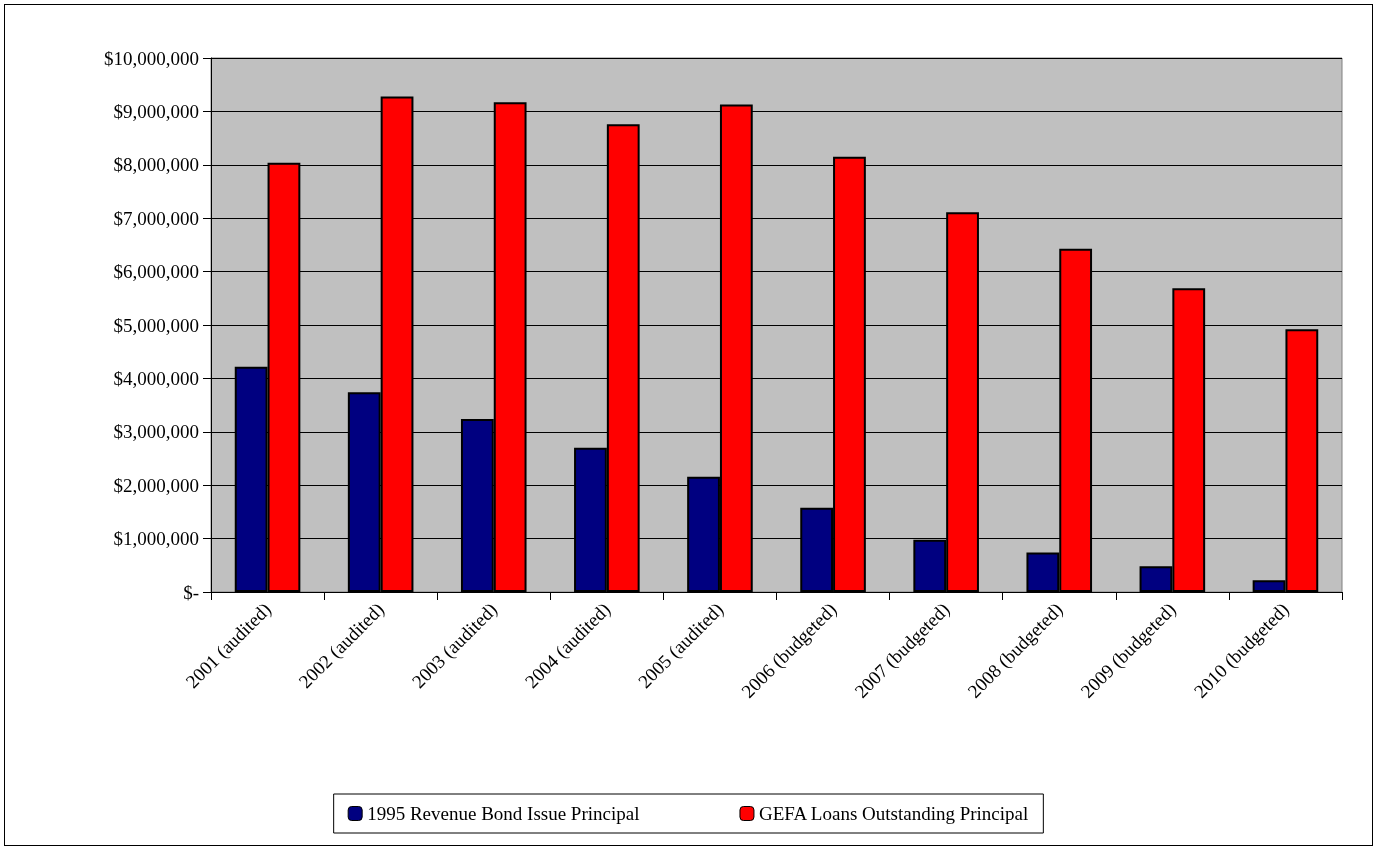 The height and width of the screenshot is (852, 1379). What do you see at coordinates (503, 813) in the screenshot?
I see `legend-label: 1995 Revenue Bond Issue Principal` at bounding box center [503, 813].